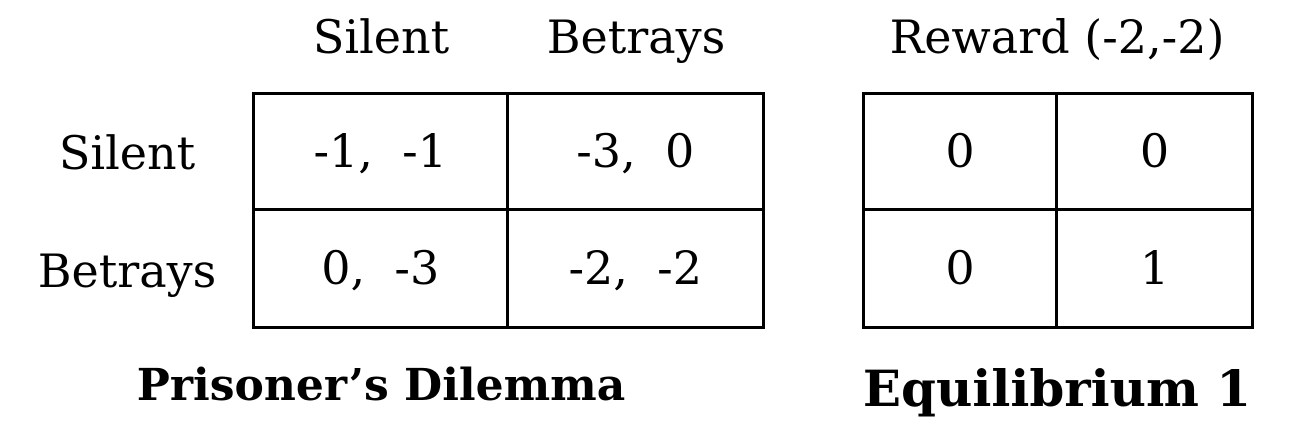 The width and height of the screenshot is (1290, 432). What do you see at coordinates (1154, 153) in the screenshot?
I see `reward-cell-0-1: 0` at bounding box center [1154, 153].